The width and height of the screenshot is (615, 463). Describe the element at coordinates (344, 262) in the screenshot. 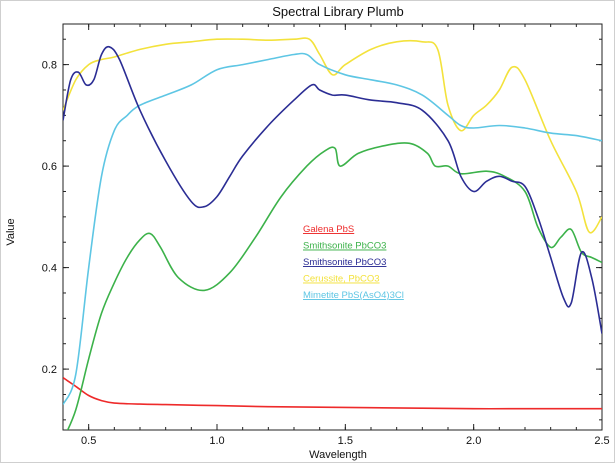

I see `legend-item-smithsonite-blue: Smithsonite PbCO3` at that location.